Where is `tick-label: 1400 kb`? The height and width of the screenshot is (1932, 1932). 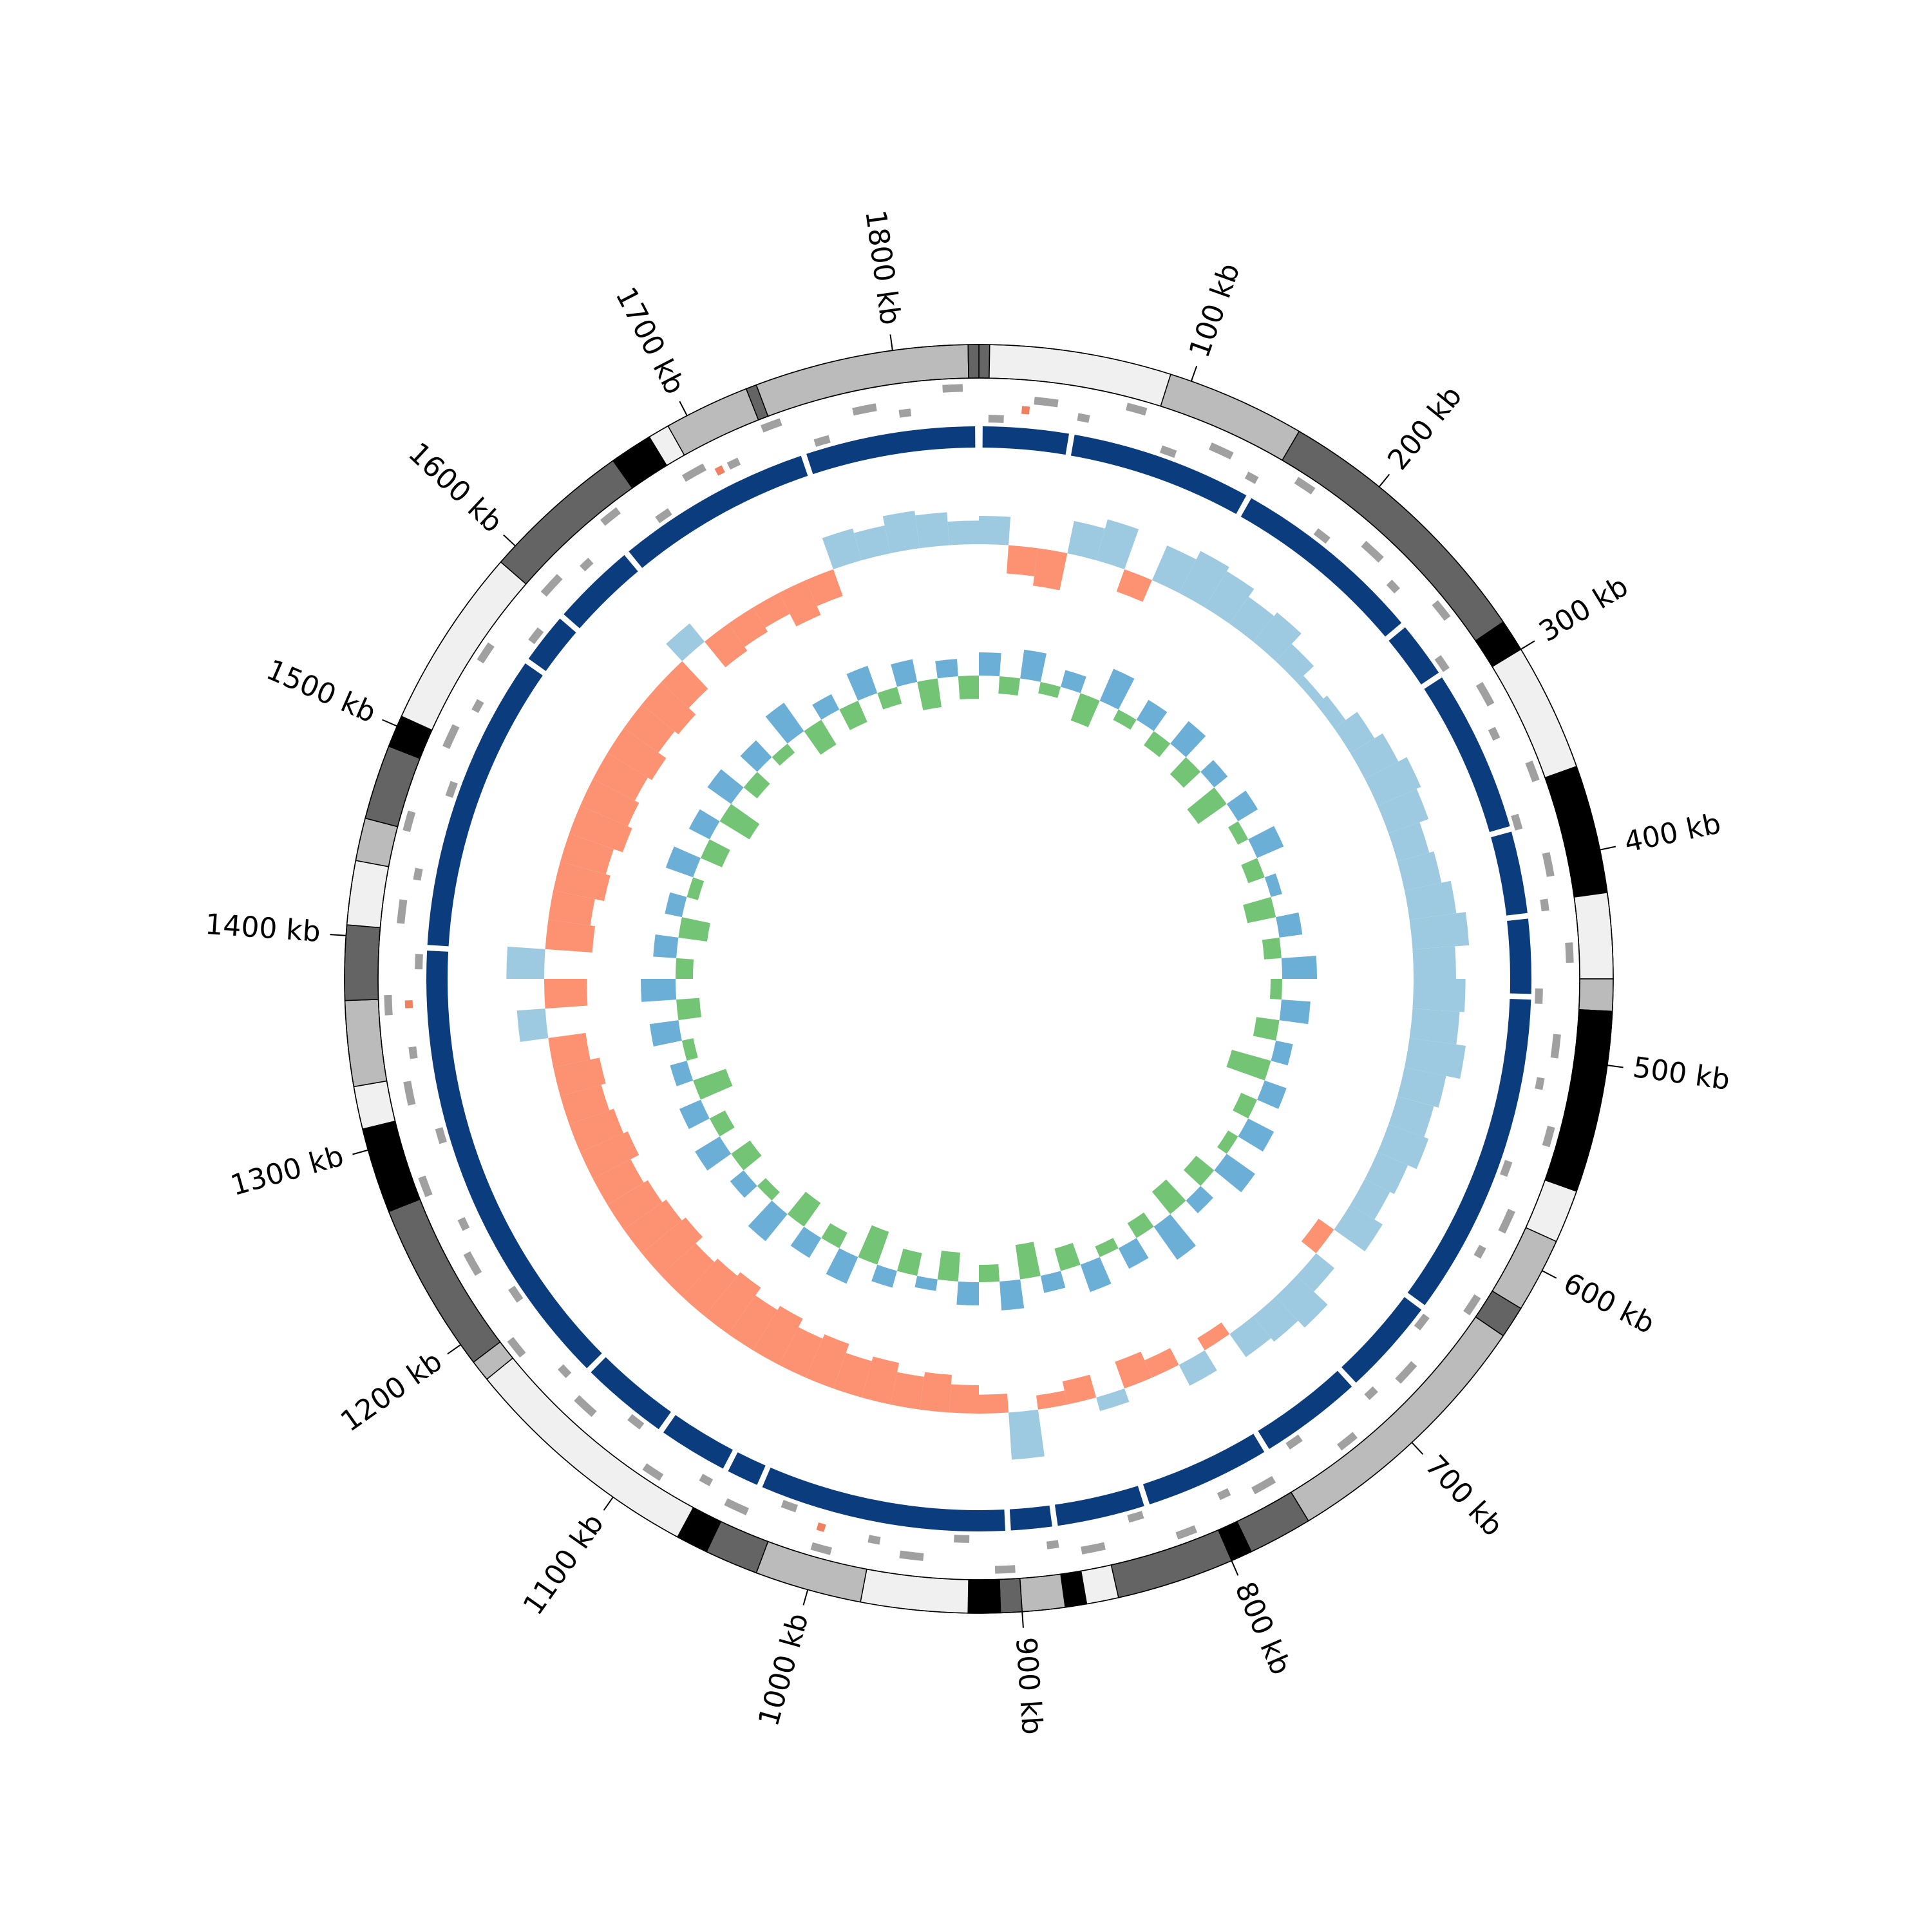
tick-label: 1400 kb is located at coordinates (262, 929).